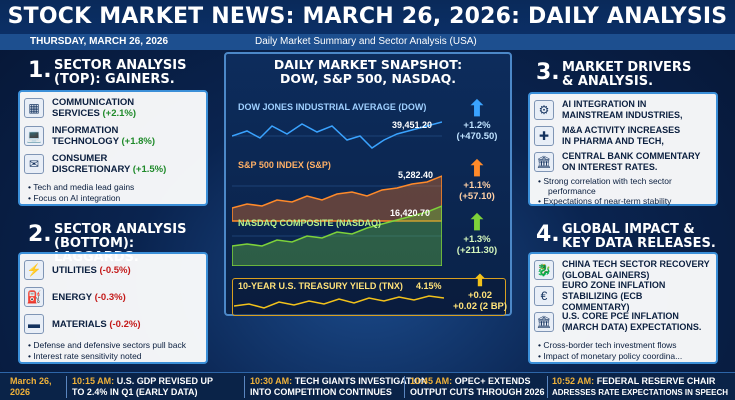  Describe the element at coordinates (572, 191) in the screenshot. I see `bullet-text-continued: performance` at that location.